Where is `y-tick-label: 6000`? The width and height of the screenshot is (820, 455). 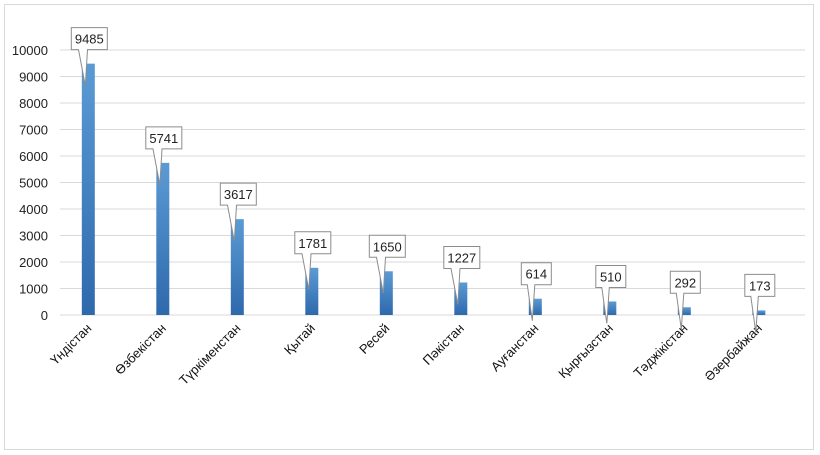
y-tick-label: 6000 is located at coordinates (33, 156).